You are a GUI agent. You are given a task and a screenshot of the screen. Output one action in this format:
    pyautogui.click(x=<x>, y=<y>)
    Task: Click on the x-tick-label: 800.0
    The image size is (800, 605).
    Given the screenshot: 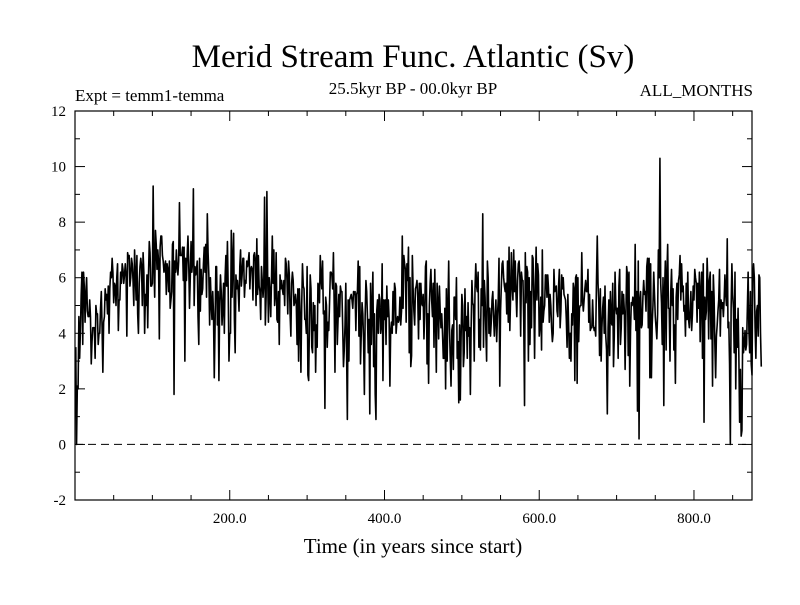 What is the action you would take?
    pyautogui.click(x=694, y=519)
    